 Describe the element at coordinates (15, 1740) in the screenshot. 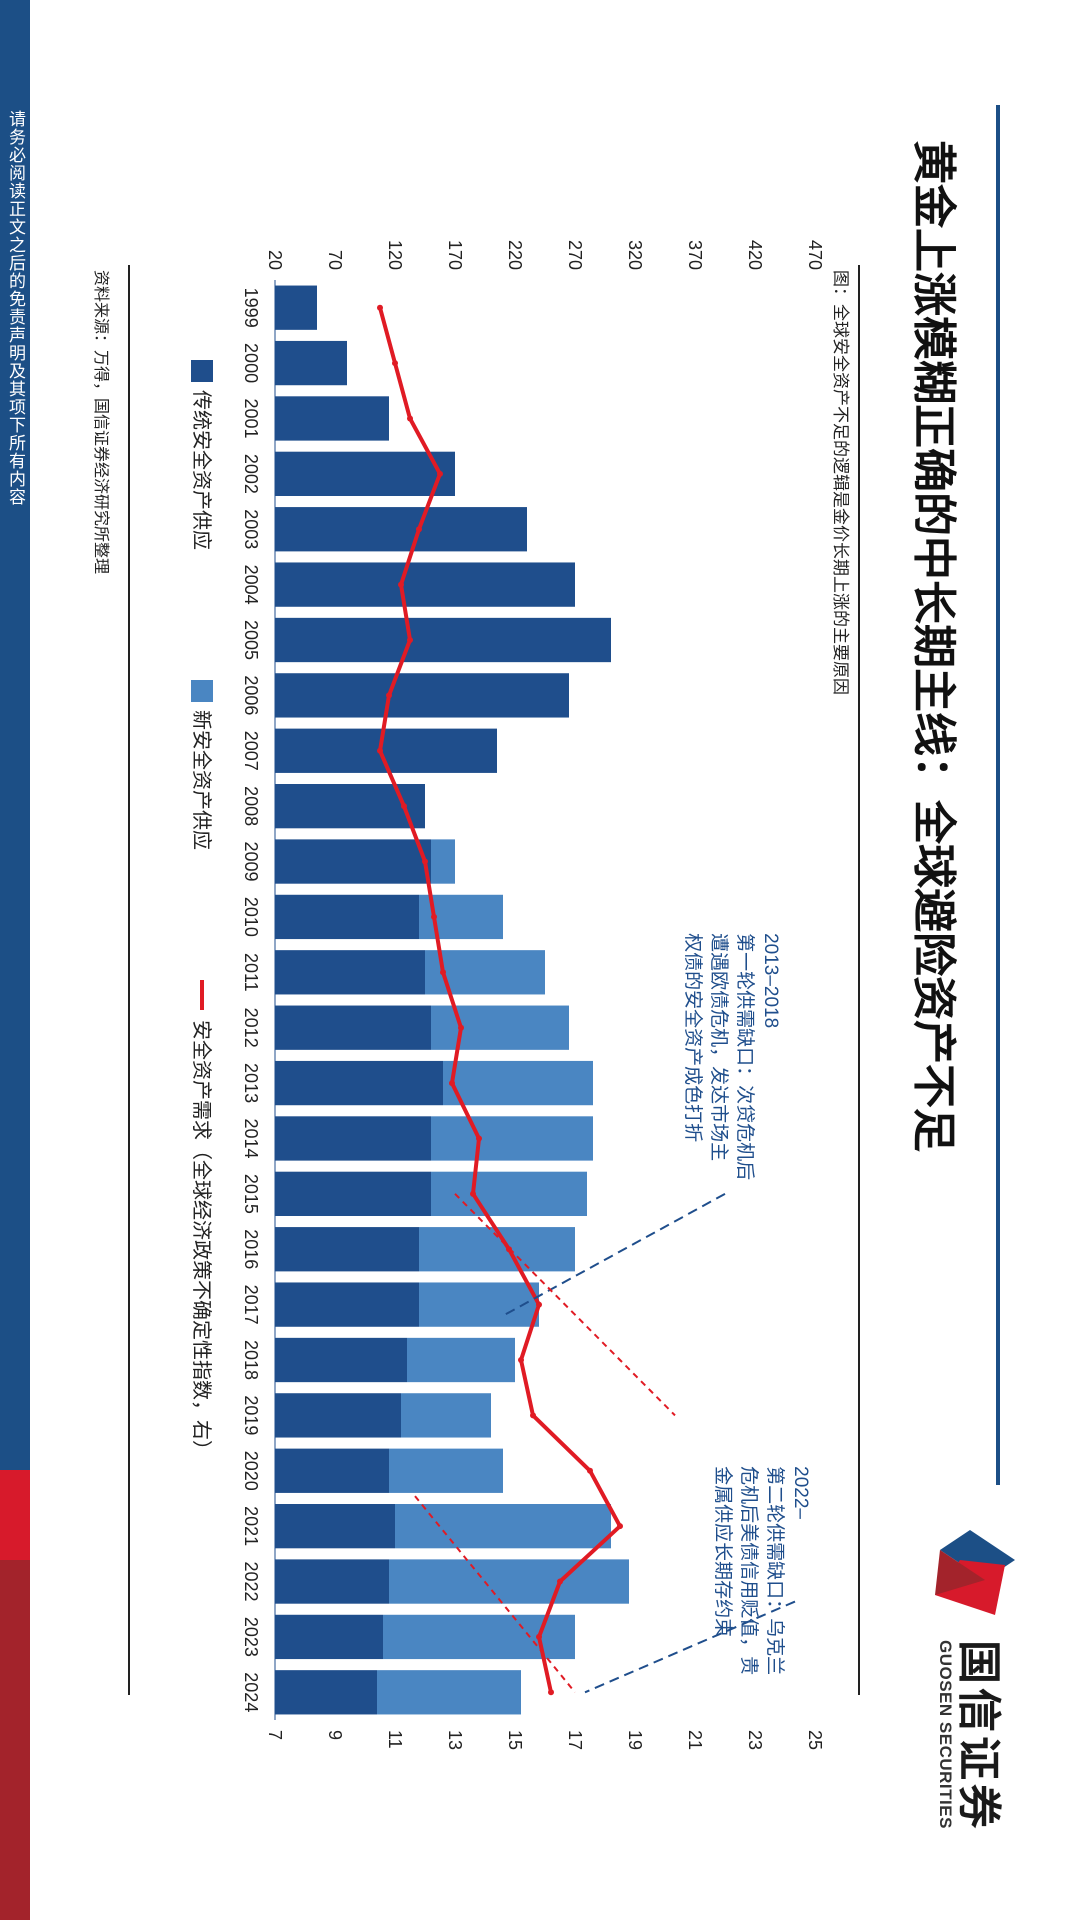

I see `band-accent-darkred` at that location.